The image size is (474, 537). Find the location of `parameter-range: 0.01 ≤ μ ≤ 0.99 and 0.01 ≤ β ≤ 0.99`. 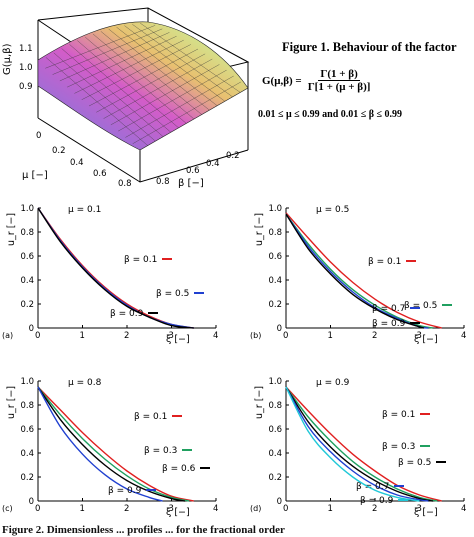

parameter-range: 0.01 ≤ μ ≤ 0.99 and 0.01 ≤ β ≤ 0.99 is located at coordinates (330, 114).